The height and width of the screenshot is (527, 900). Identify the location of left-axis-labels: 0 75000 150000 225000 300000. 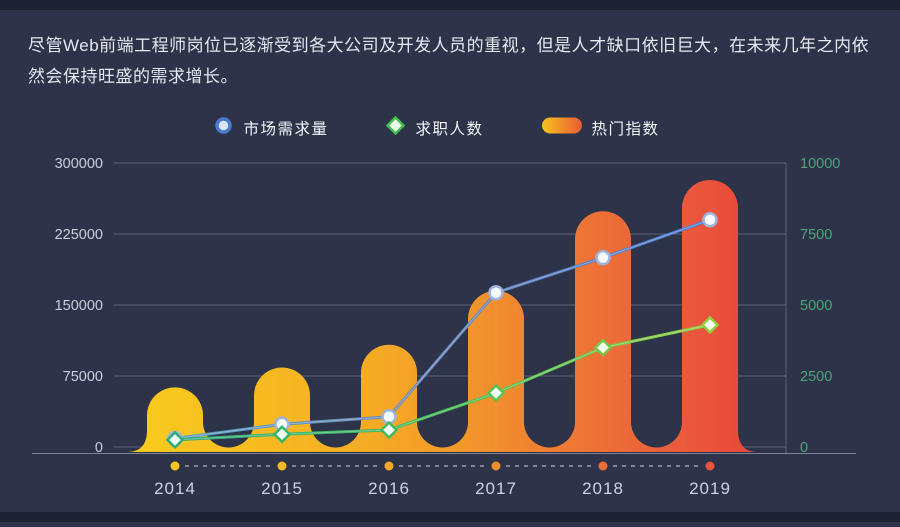
(79, 306).